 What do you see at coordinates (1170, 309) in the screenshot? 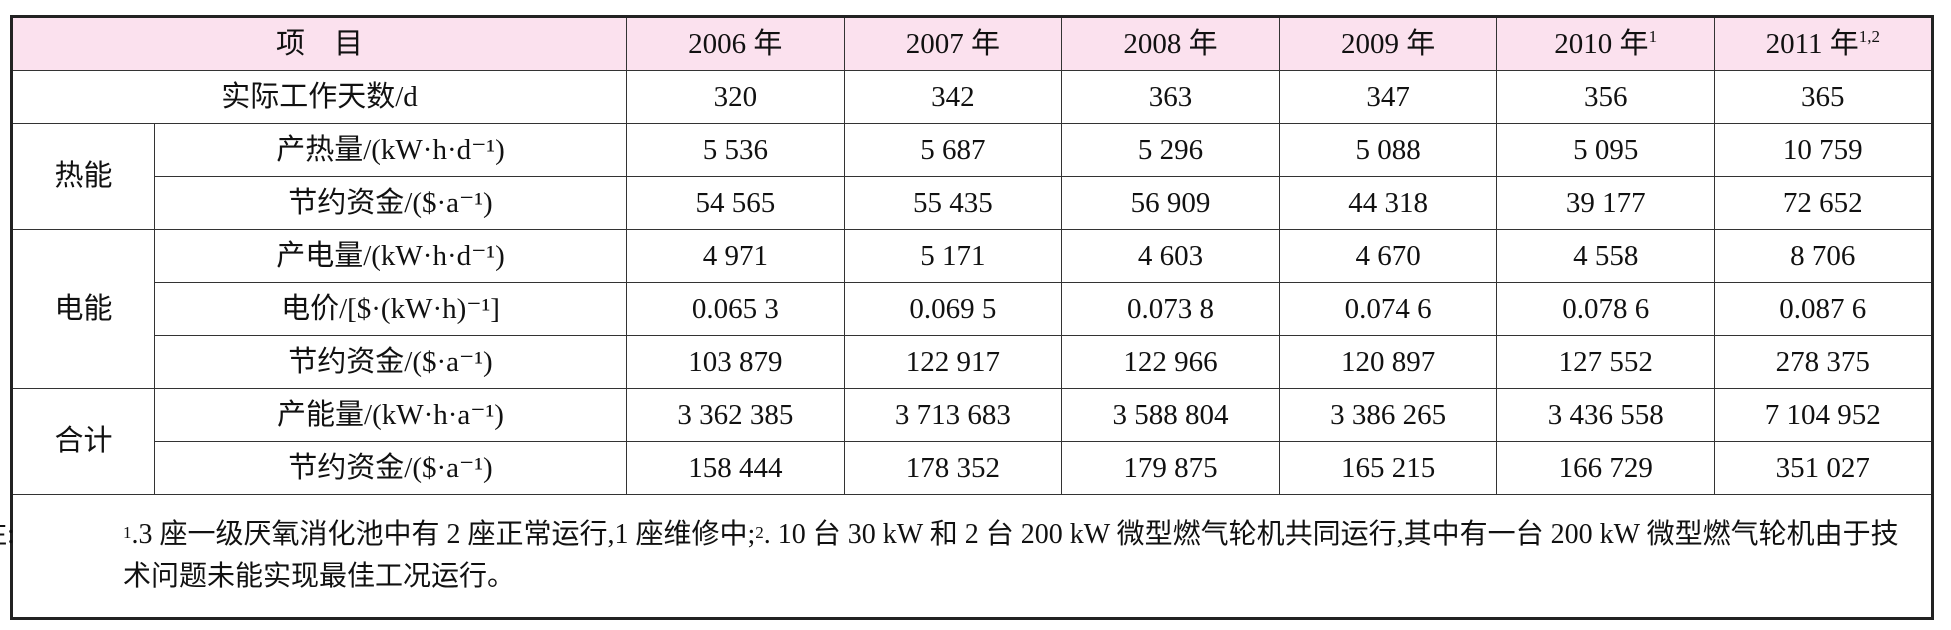
I see `cell: 0.073 8` at bounding box center [1170, 309].